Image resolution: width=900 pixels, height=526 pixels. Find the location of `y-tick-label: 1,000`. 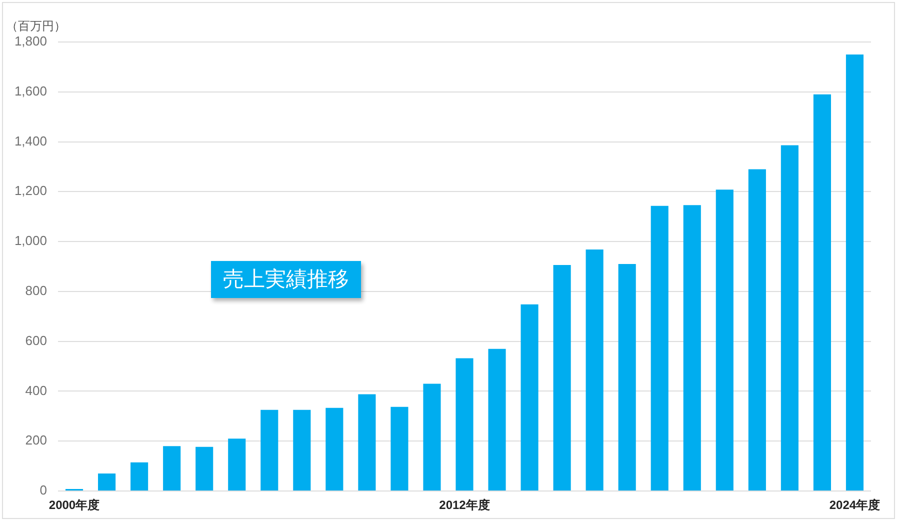

y-tick-label: 1,000 is located at coordinates (30, 240).